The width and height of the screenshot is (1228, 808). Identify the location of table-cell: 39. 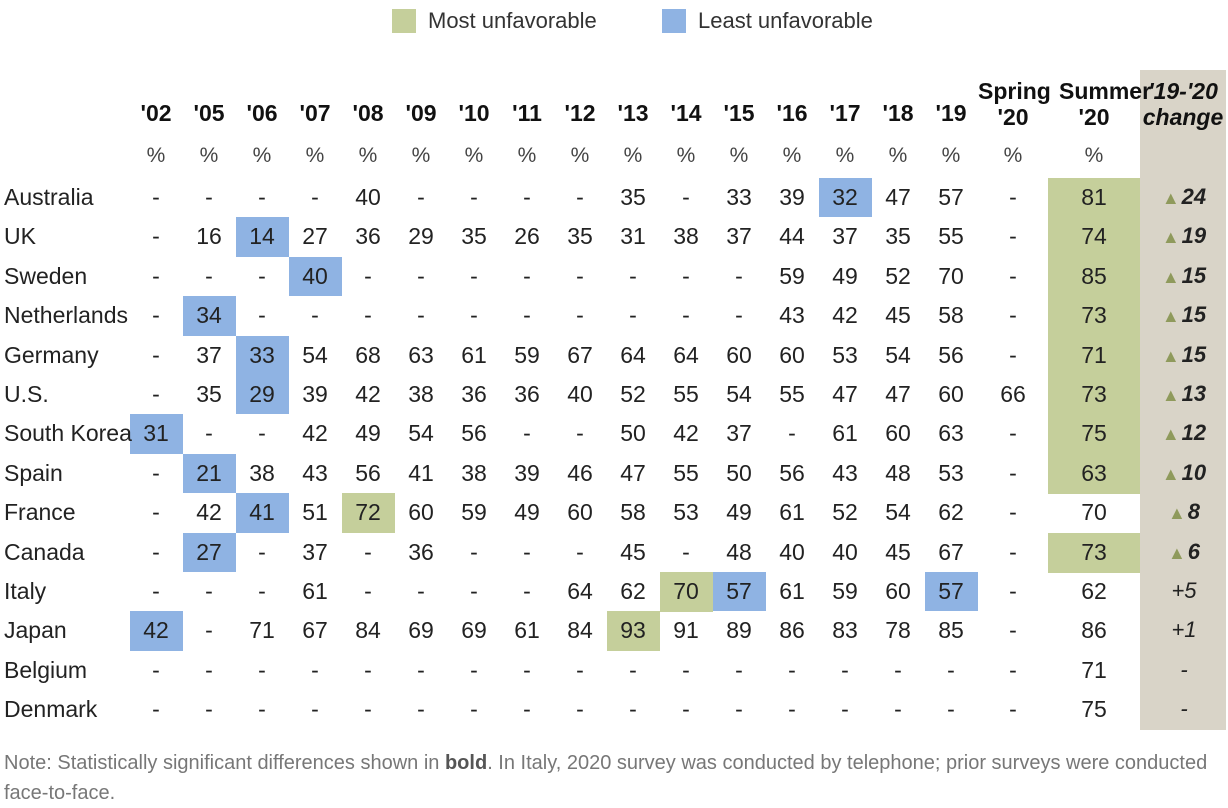
(315, 394).